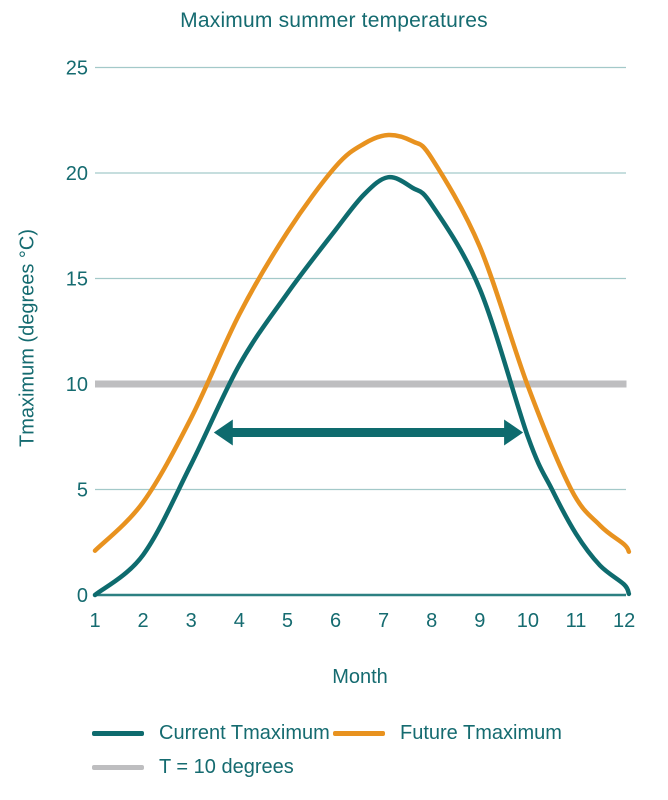 The height and width of the screenshot is (800, 668). What do you see at coordinates (226, 767) in the screenshot?
I see `legend-label: T = 10 degrees` at bounding box center [226, 767].